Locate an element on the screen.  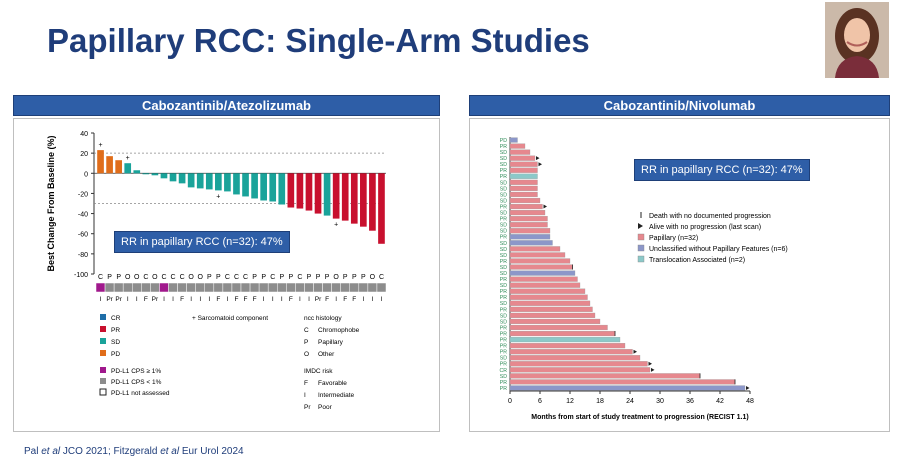
presenter-photo is located at coordinates (857, 40).